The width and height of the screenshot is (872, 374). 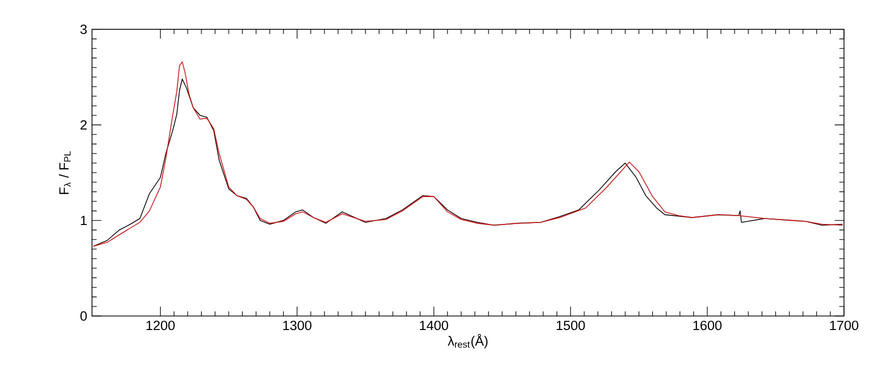 I want to click on x-tick-label: 1400, so click(x=434, y=325).